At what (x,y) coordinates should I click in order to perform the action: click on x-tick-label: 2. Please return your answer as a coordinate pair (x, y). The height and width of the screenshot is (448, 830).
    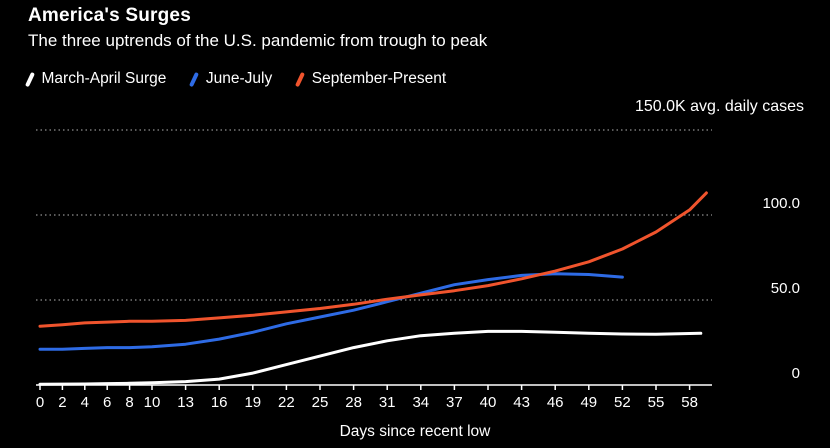
    Looking at the image, I should click on (62, 402).